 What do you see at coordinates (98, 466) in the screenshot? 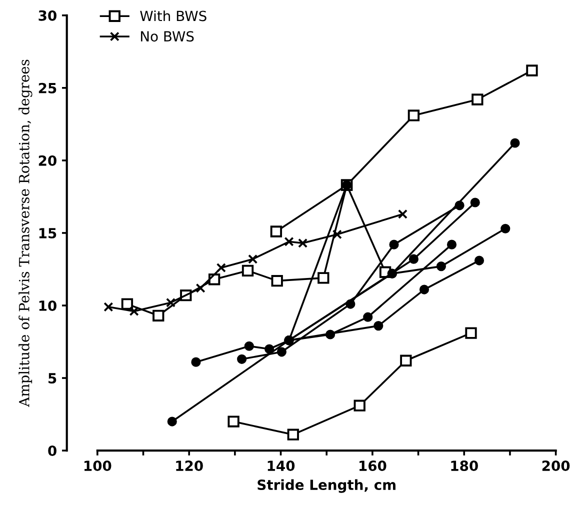
I see `x-tick-label: 100` at bounding box center [98, 466].